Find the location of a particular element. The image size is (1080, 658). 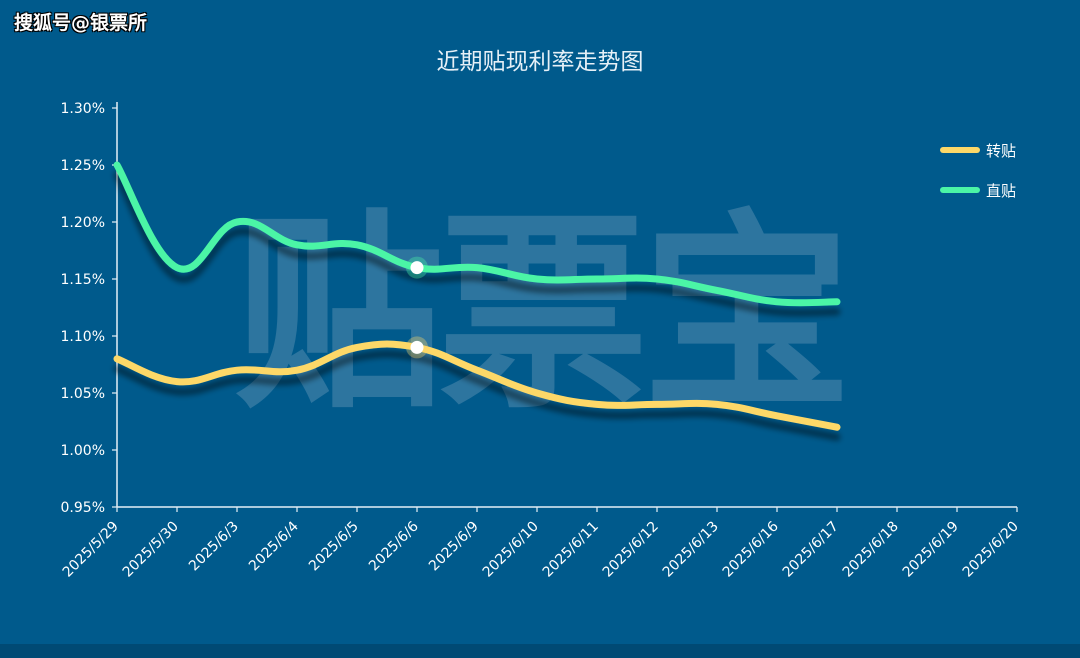

x-tick-label: 2025/5/29 is located at coordinates (91, 550).